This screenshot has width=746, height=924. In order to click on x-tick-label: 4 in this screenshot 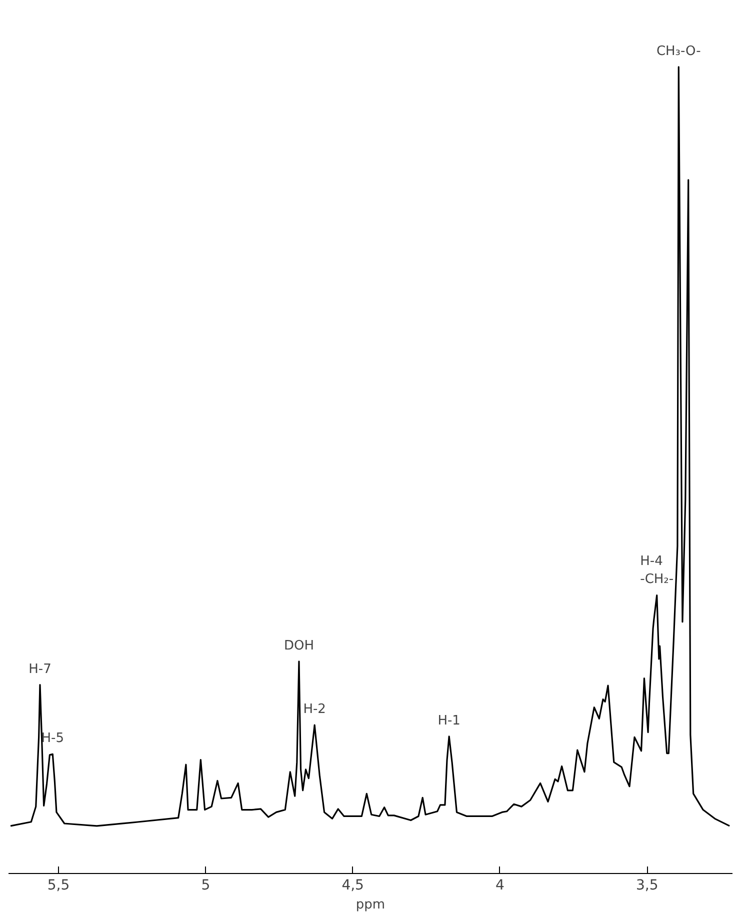, I will do `click(500, 886)`.